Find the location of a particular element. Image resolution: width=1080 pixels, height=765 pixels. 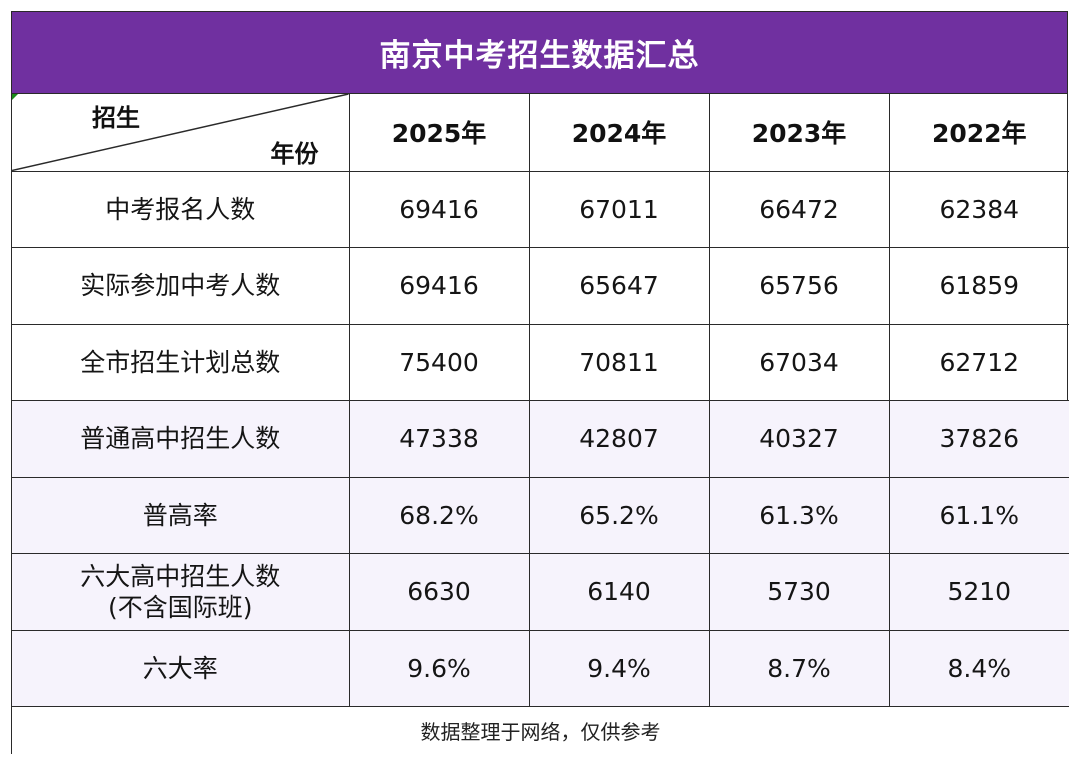

year-header-2022: 2022年 is located at coordinates (978, 133).